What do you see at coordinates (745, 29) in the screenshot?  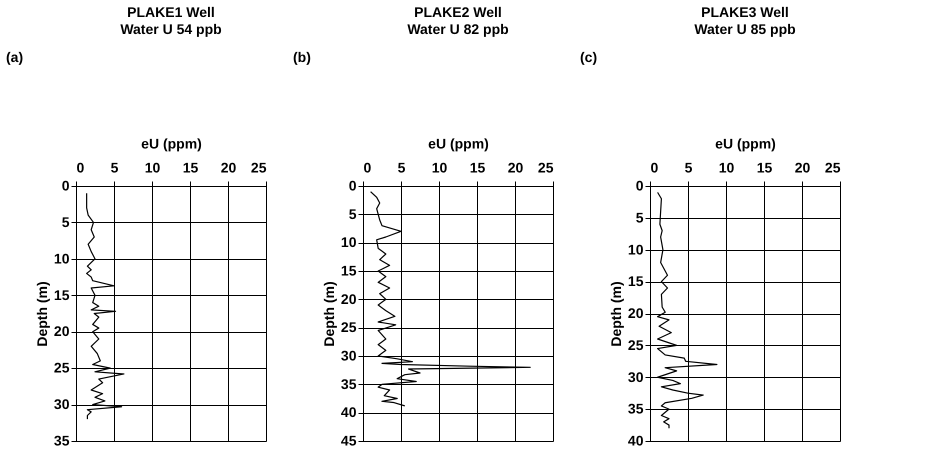 I see `chart-subtitle: Water U 85 ppb` at bounding box center [745, 29].